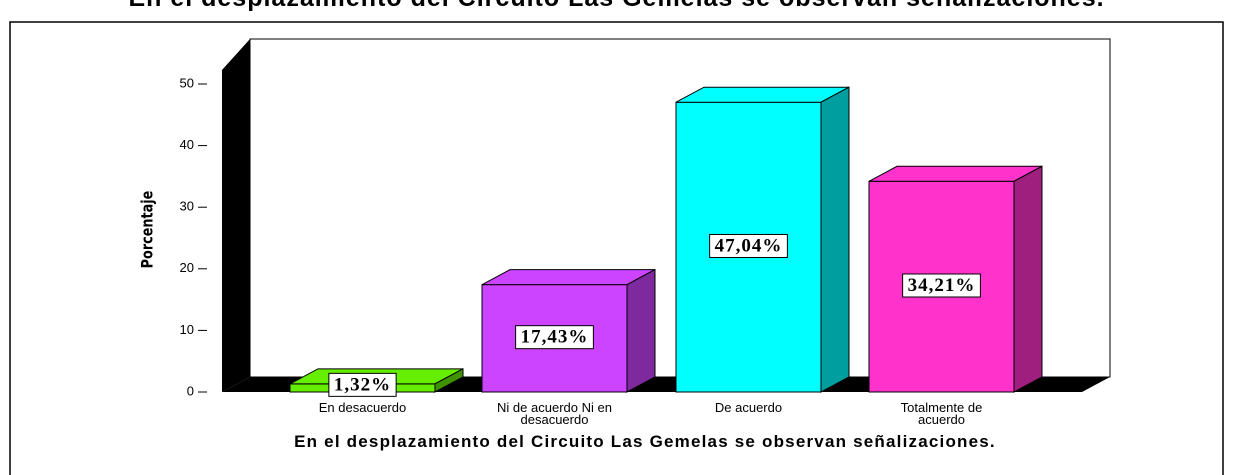  I want to click on x-tick-label: En desacuerdo, so click(362, 407).